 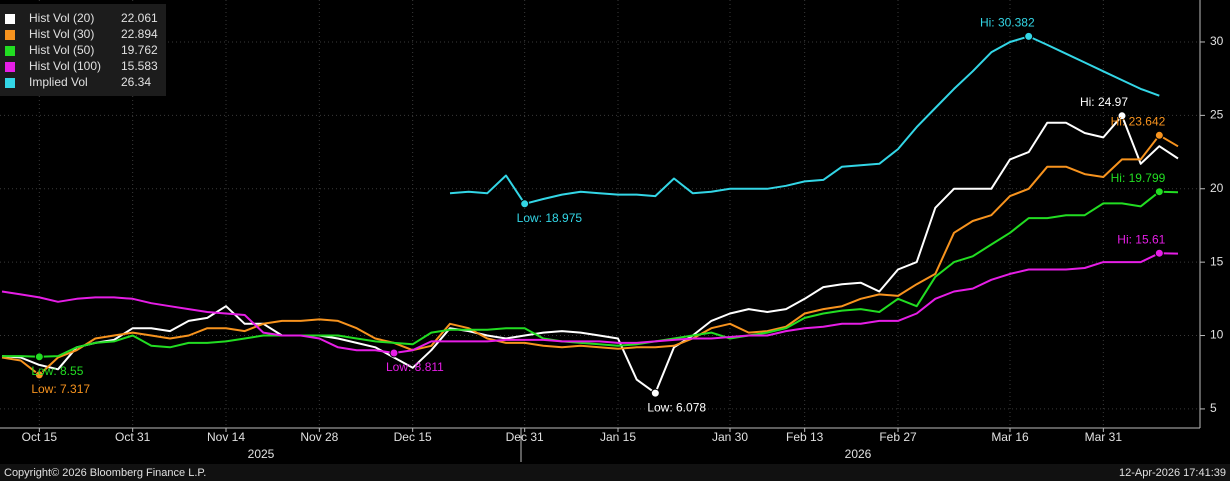 What do you see at coordinates (40, 437) in the screenshot?
I see `x-tick-label: Oct 15` at bounding box center [40, 437].